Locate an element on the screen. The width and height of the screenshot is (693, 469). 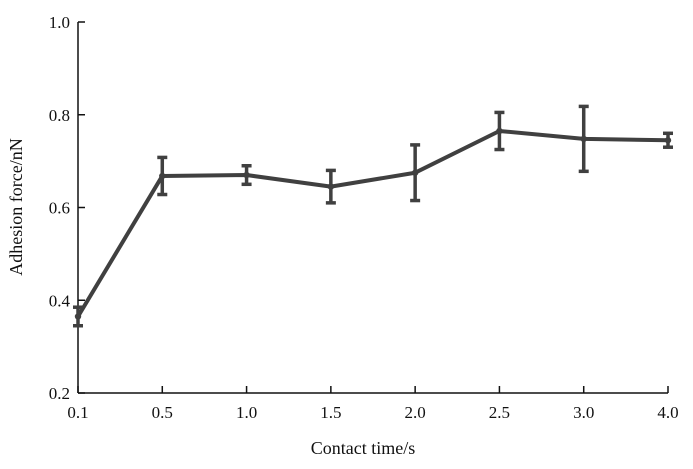
x-tick-label: 2.5 is located at coordinates (499, 412).